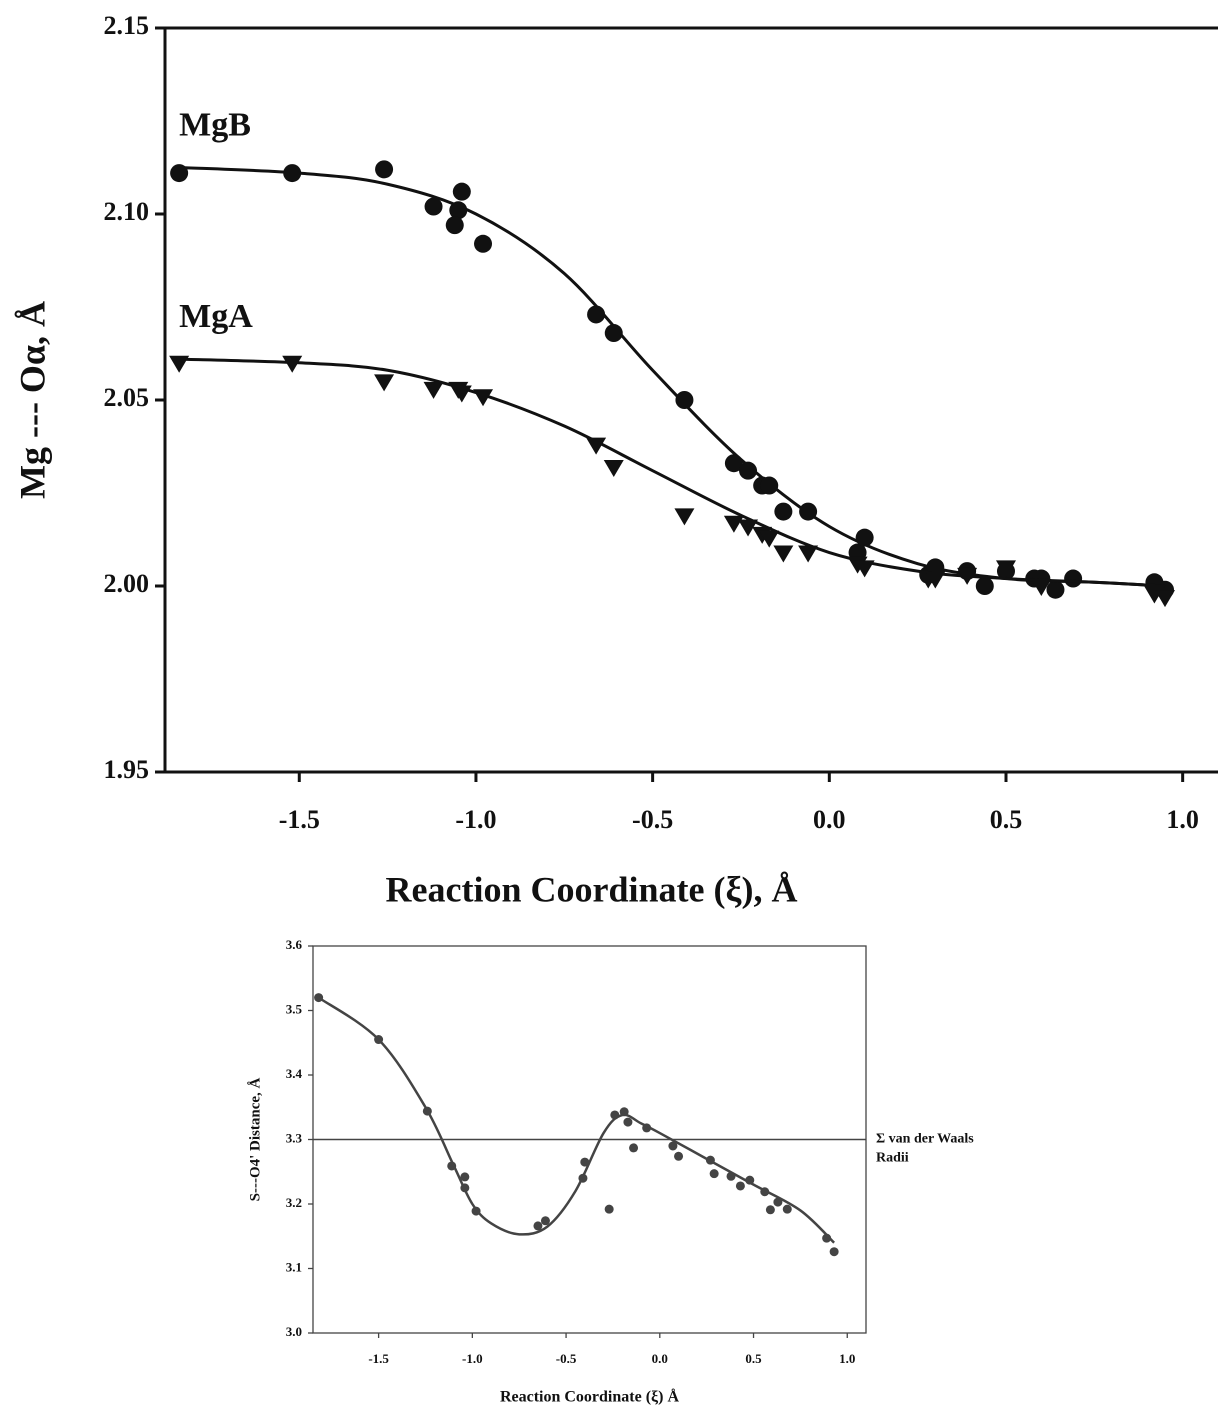 The height and width of the screenshot is (1410, 1218). I want to click on y-tick-label: 3.1, so click(294, 1266).